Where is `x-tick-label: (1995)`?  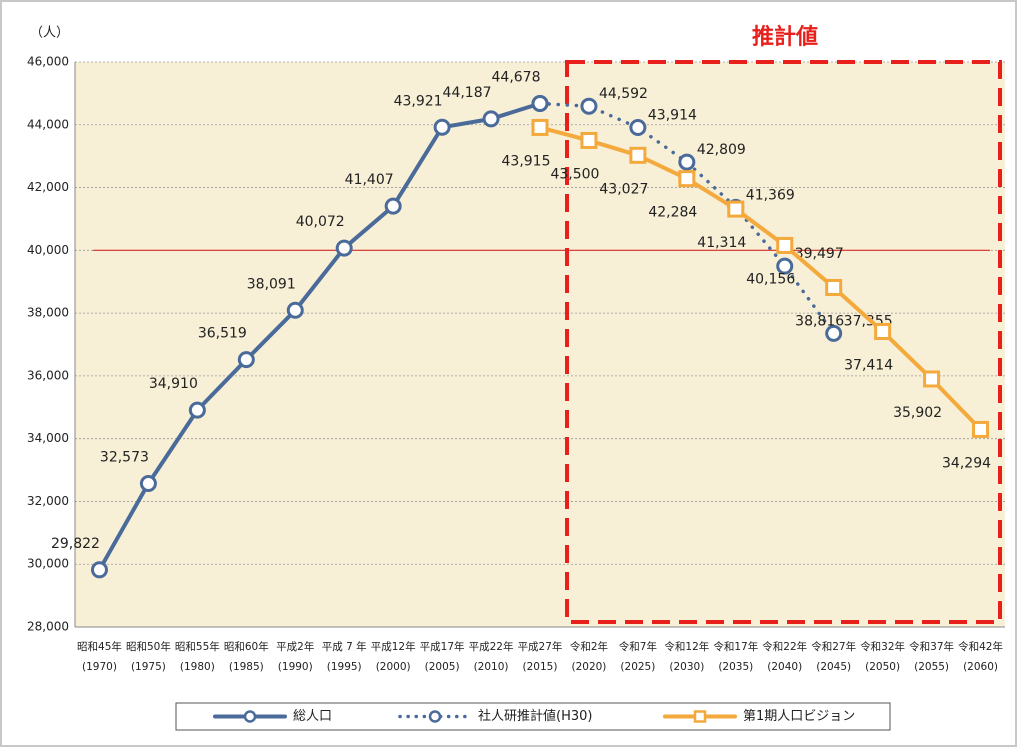
x-tick-label: (1995) is located at coordinates (344, 667).